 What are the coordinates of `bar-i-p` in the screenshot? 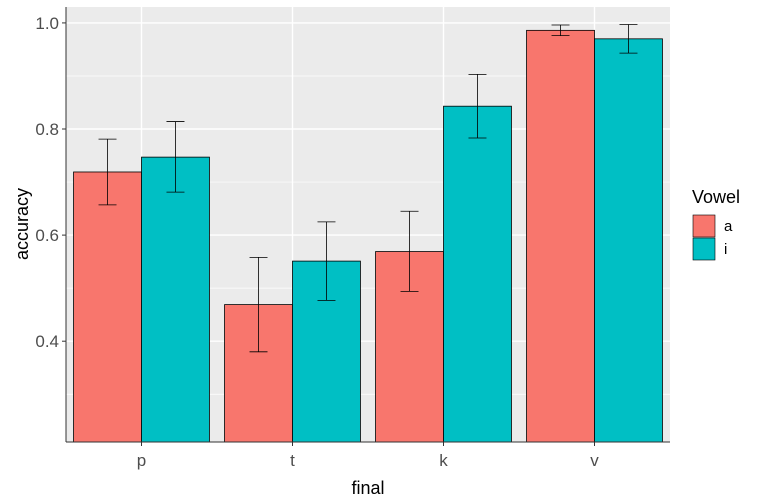 It's located at (175, 299).